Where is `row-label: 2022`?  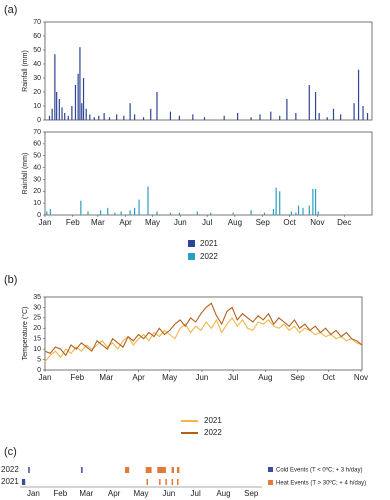
row-label: 2022 is located at coordinates (10, 469).